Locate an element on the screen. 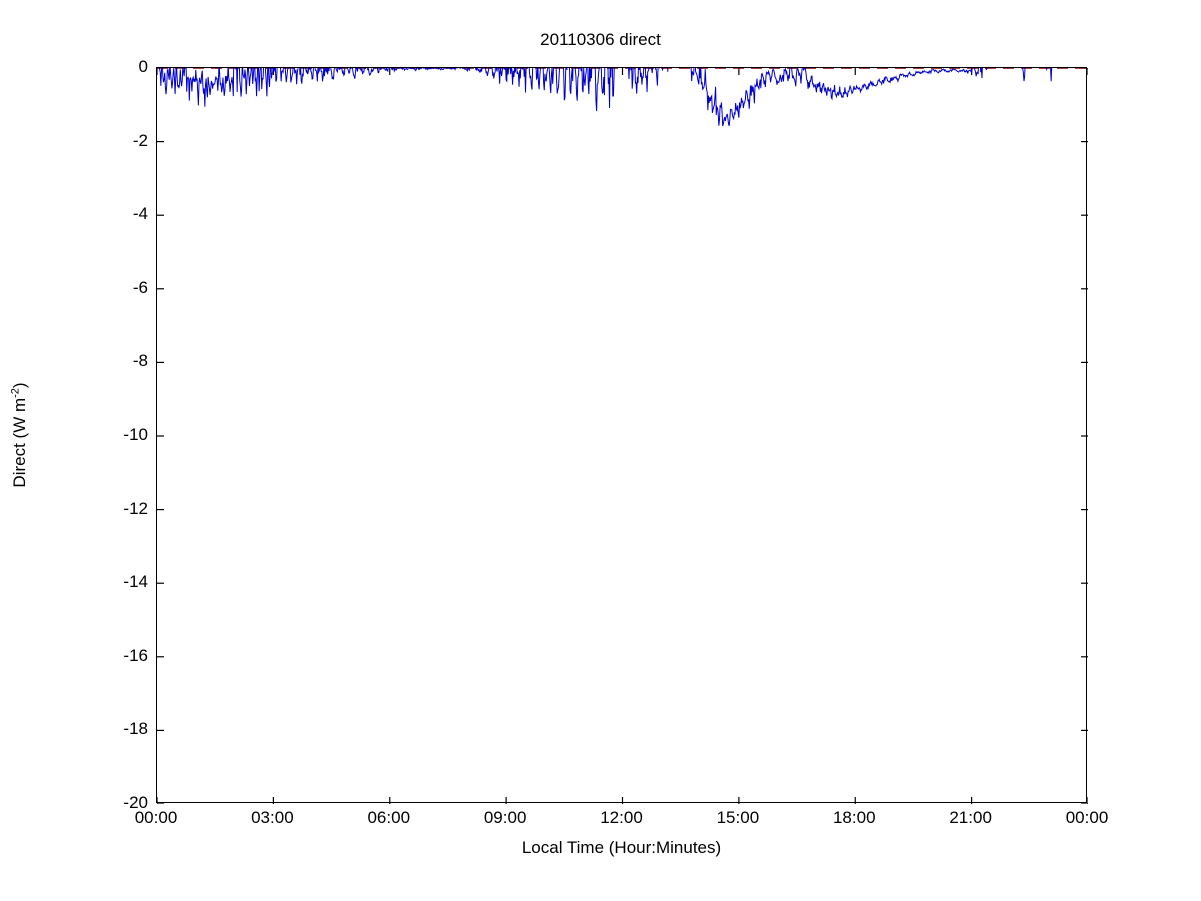 Image resolution: width=1201 pixels, height=901 pixels. y-tick-label: -8 is located at coordinates (140, 361).